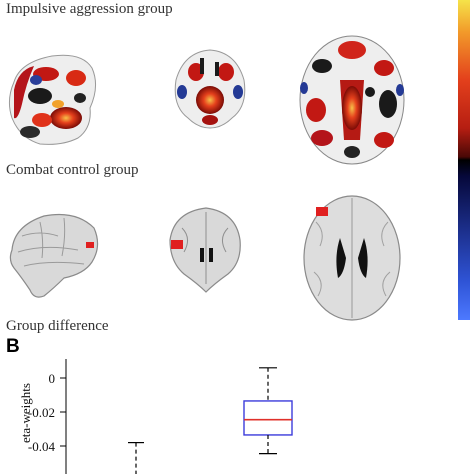 The image size is (474, 474). I want to click on y-tick-label: 0, so click(52, 378).